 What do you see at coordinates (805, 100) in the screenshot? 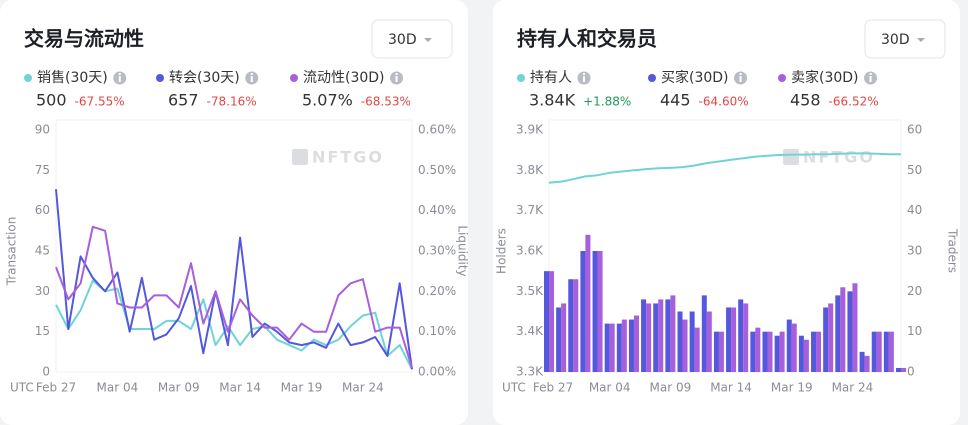
I see `stat-value: 458` at bounding box center [805, 100].